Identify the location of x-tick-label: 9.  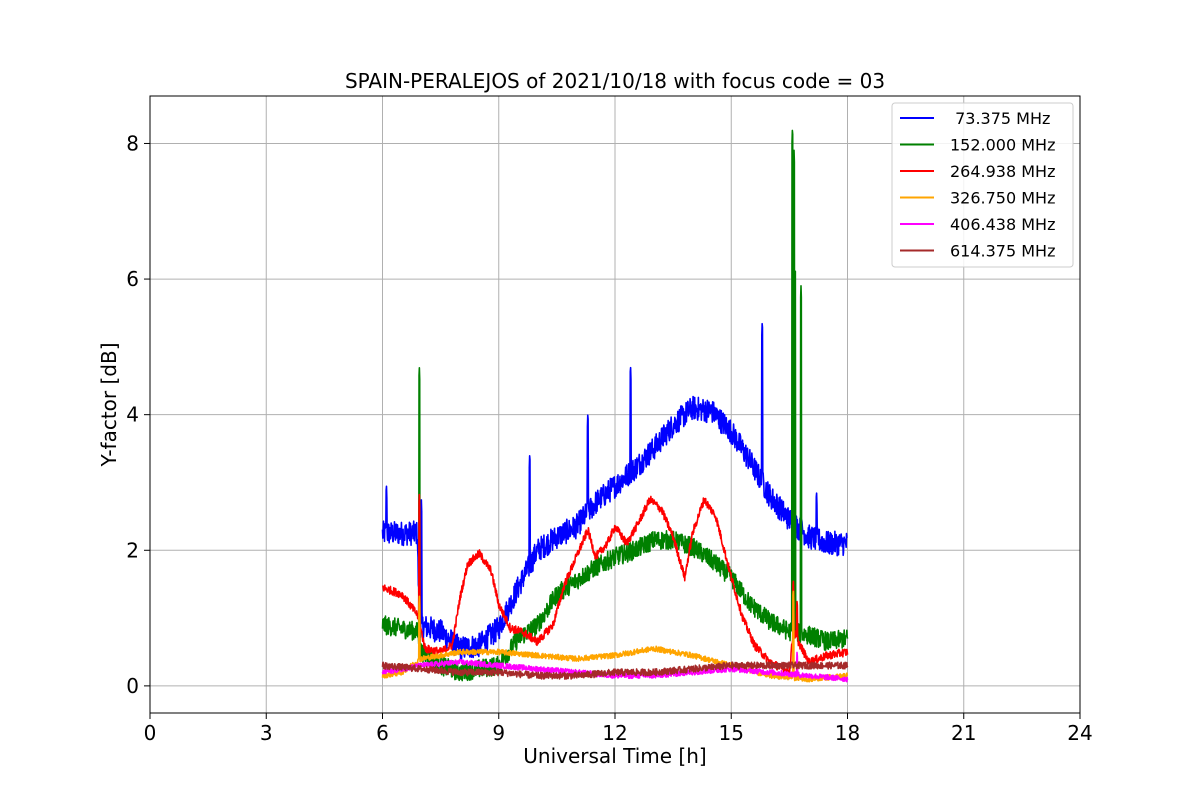
(498, 733).